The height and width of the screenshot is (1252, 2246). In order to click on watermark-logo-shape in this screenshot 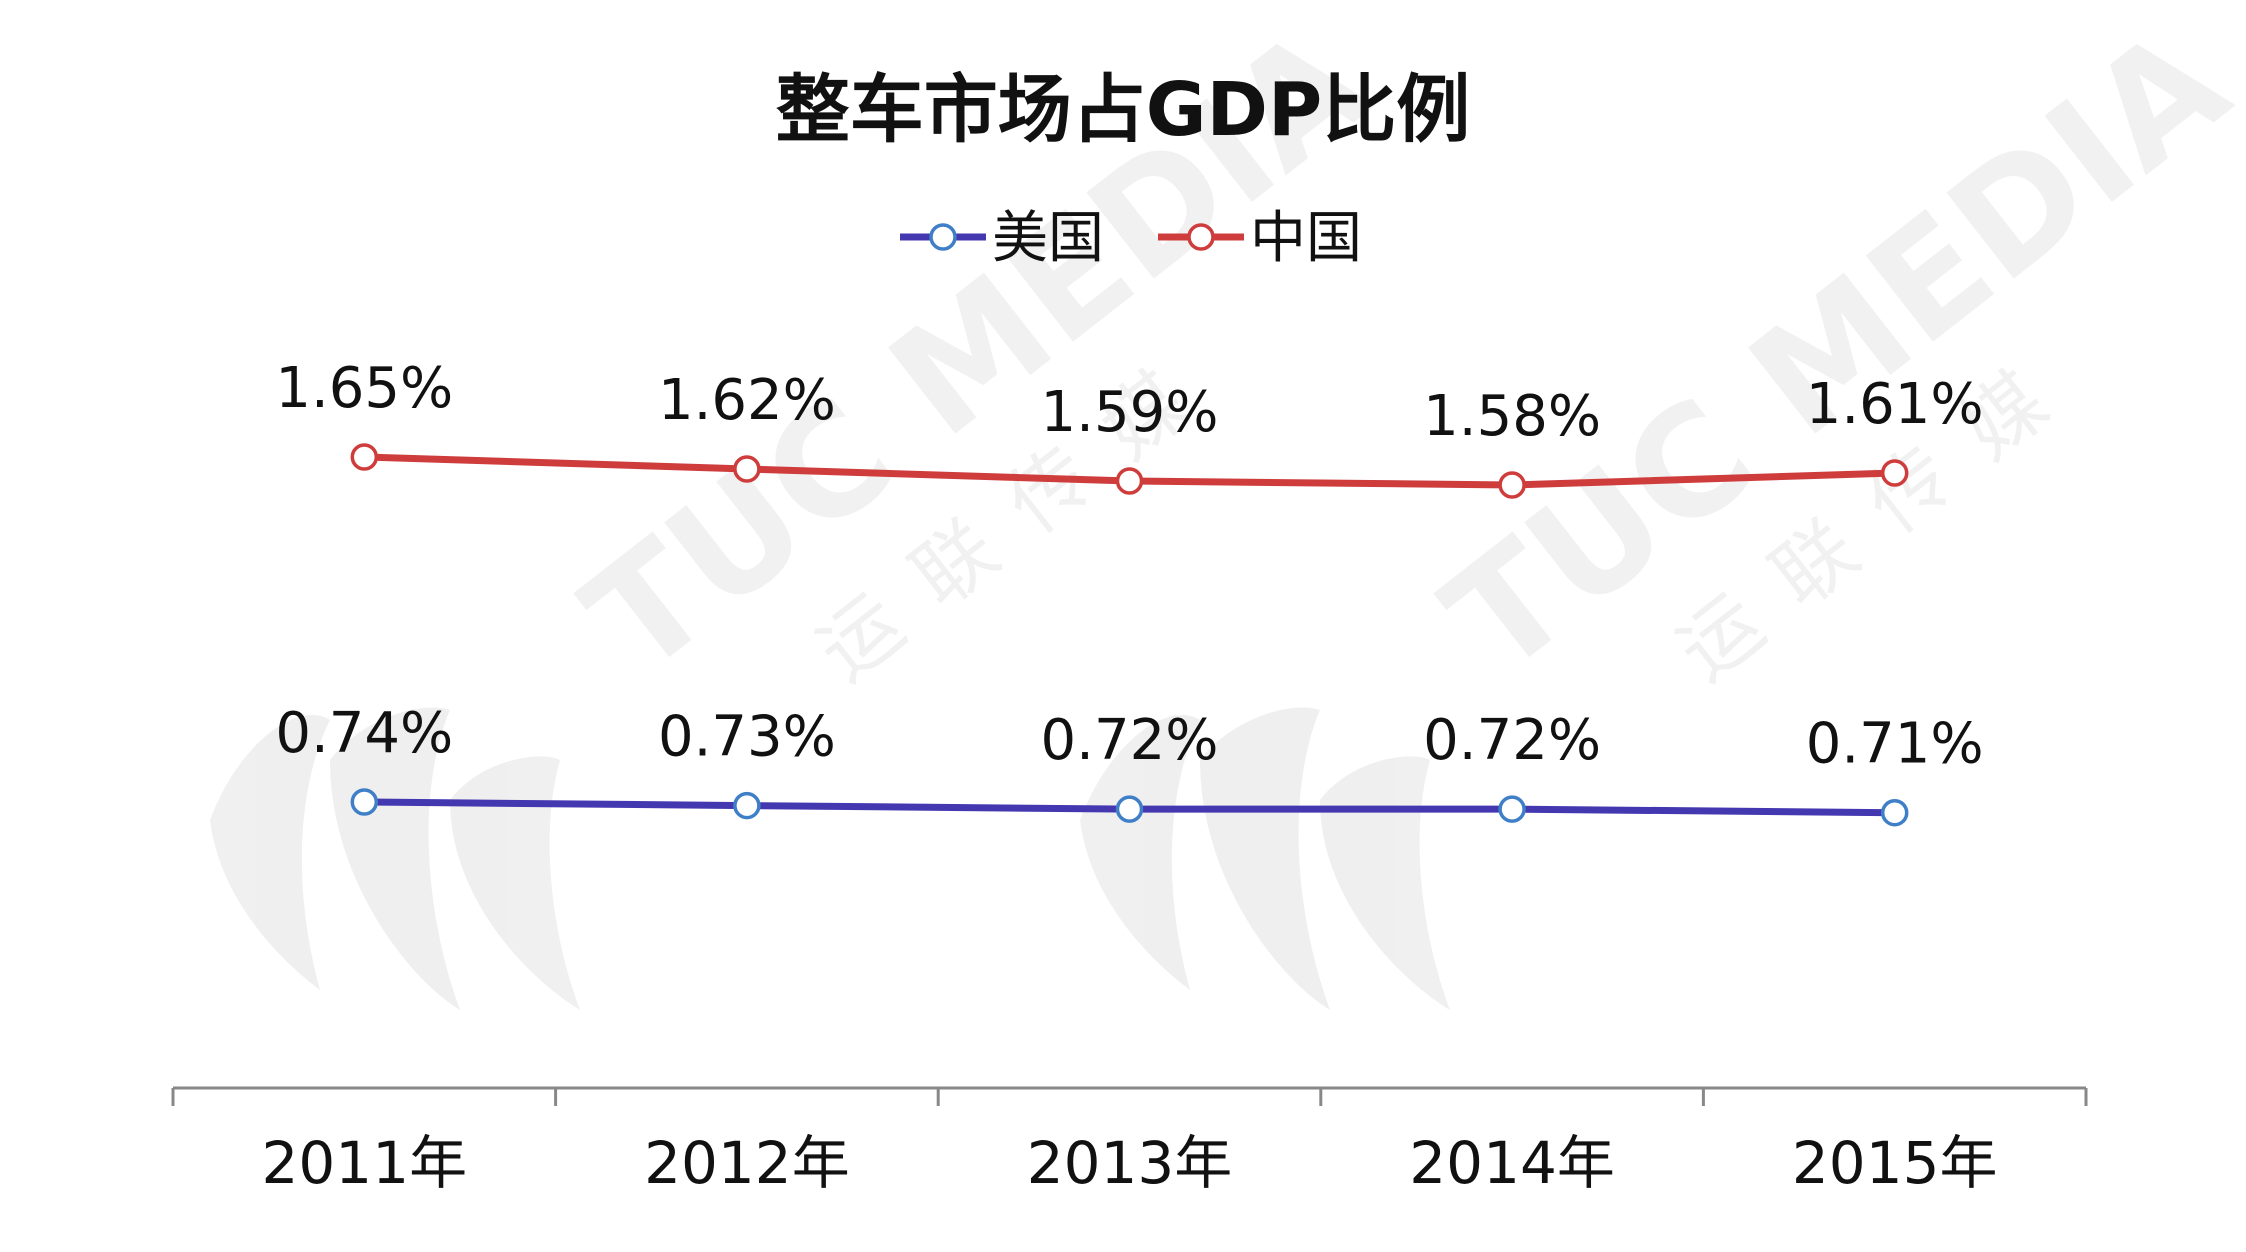, I will do `click(830, 858)`.